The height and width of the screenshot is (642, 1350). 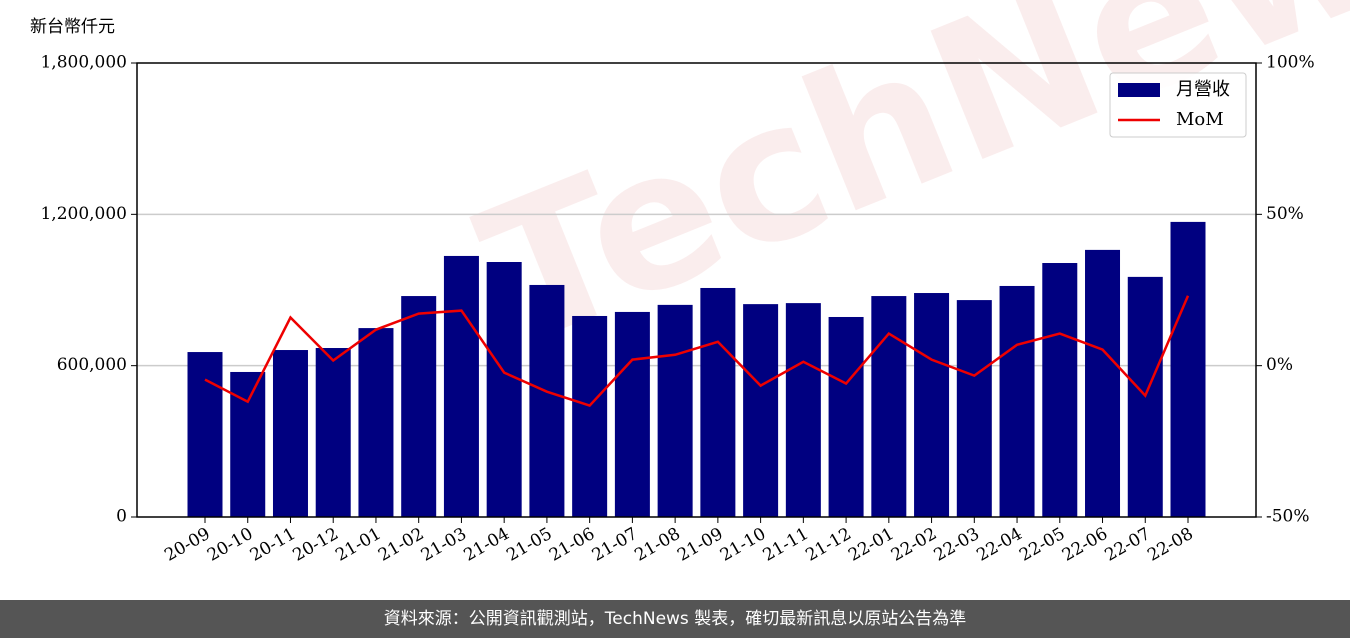 I want to click on x-tick-label: 22-02, so click(x=914, y=545).